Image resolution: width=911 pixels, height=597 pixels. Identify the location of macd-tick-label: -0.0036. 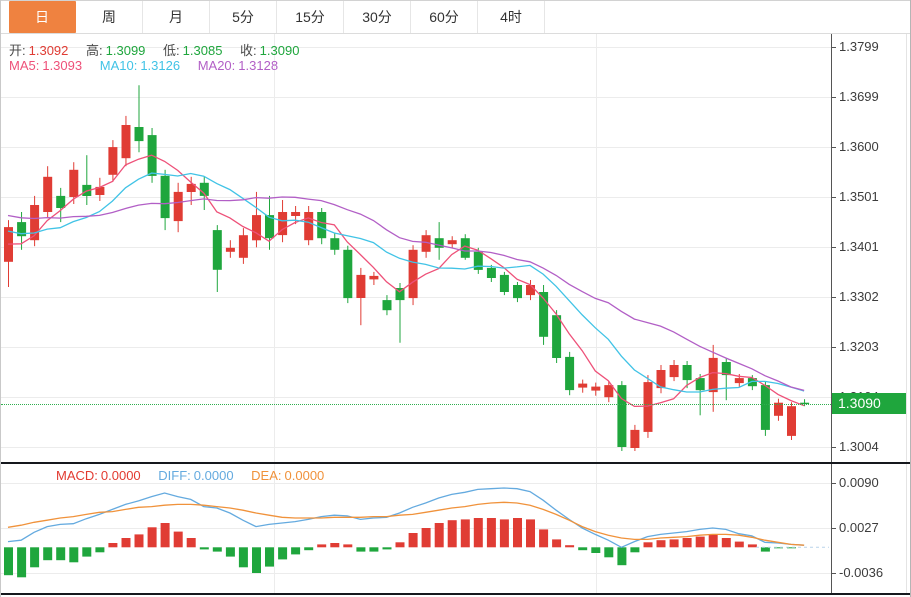
(861, 572).